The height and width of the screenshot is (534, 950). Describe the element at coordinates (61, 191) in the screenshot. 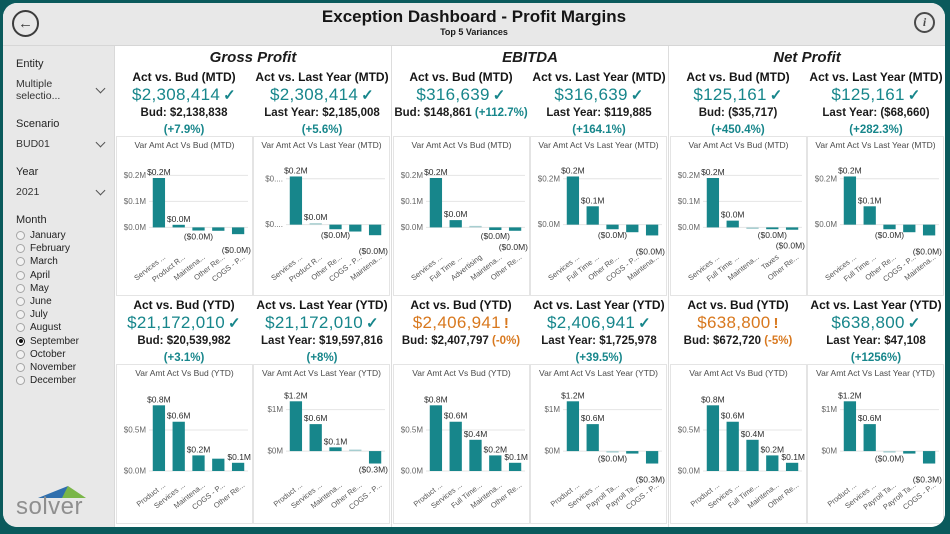

I see `year-dropdown: 2021` at that location.